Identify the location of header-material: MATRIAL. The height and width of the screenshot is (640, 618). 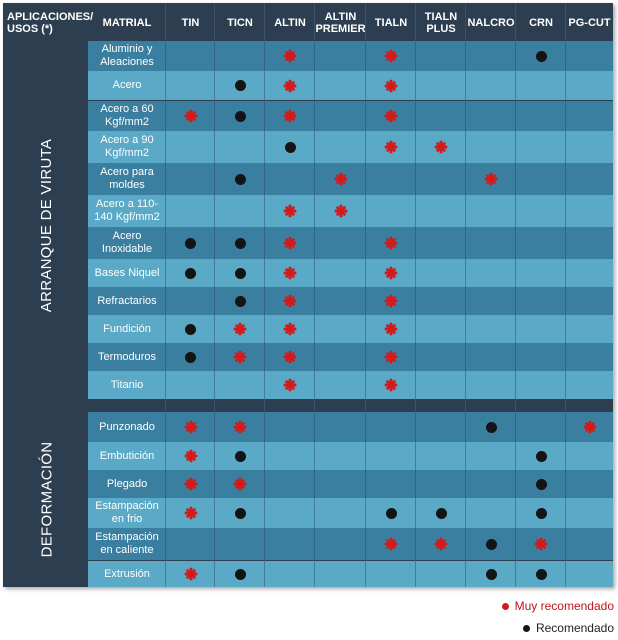
(127, 23).